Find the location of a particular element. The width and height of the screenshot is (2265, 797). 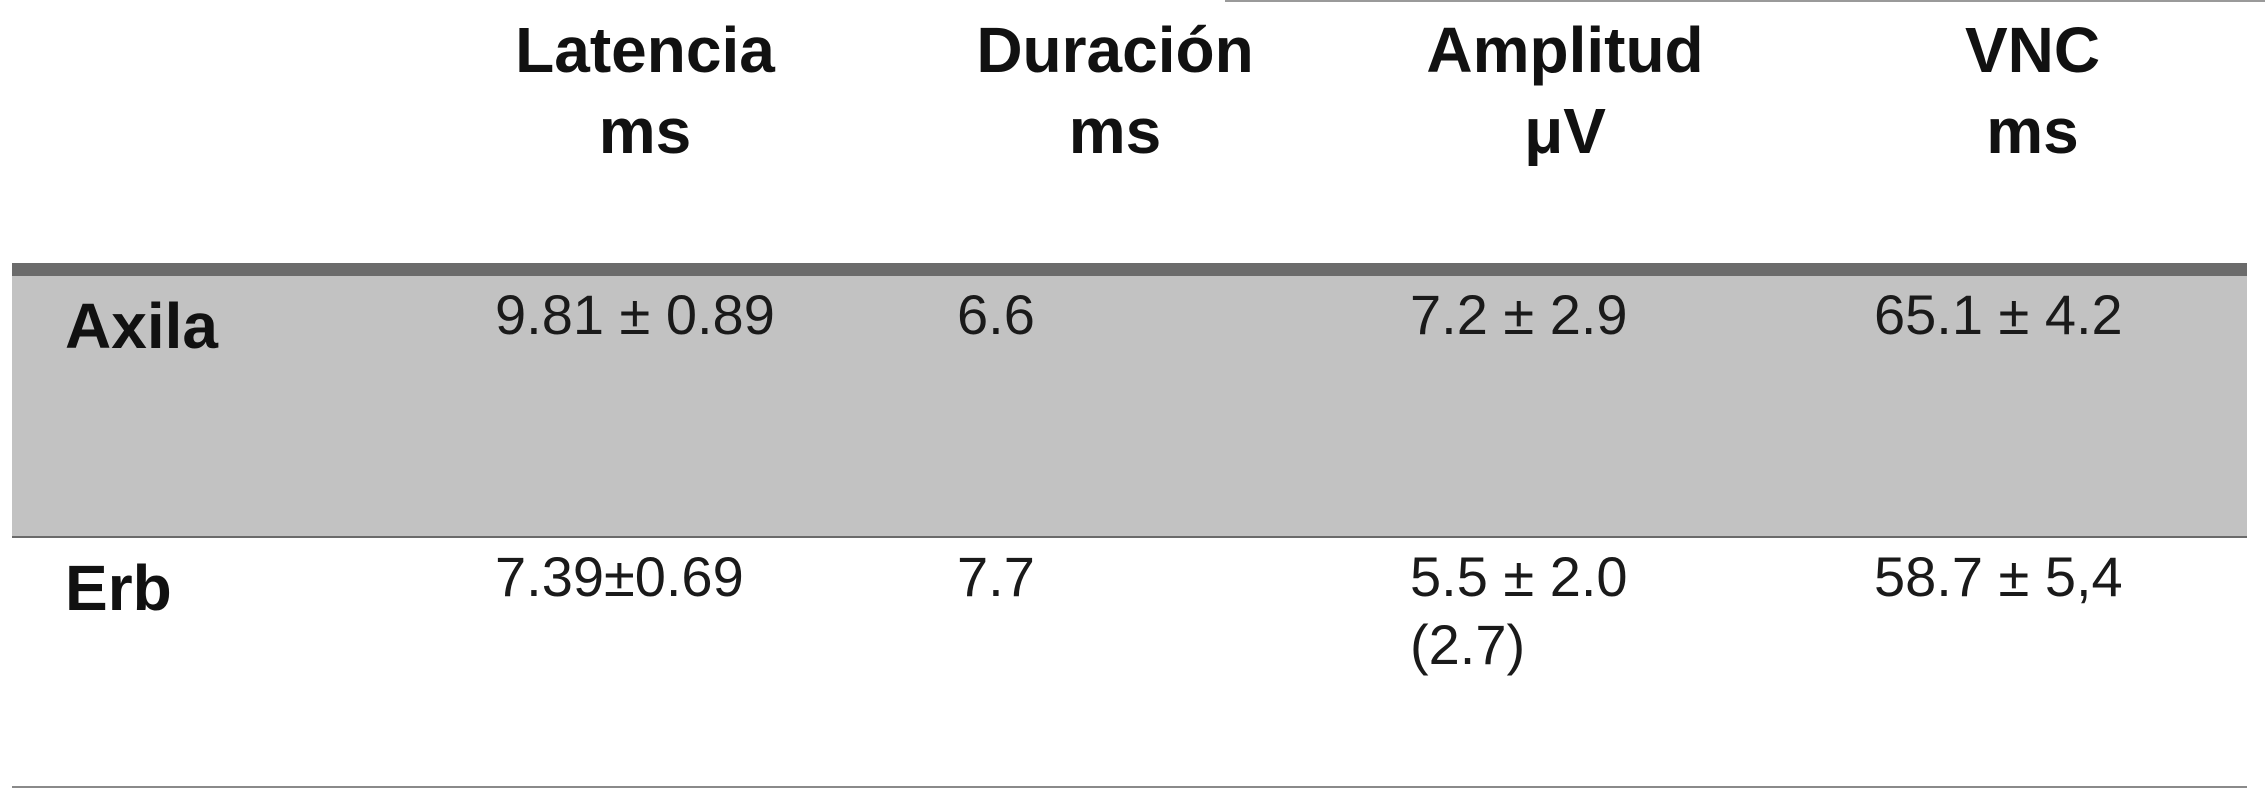

header-amplitud-title: Amplitud is located at coordinates (1565, 50).